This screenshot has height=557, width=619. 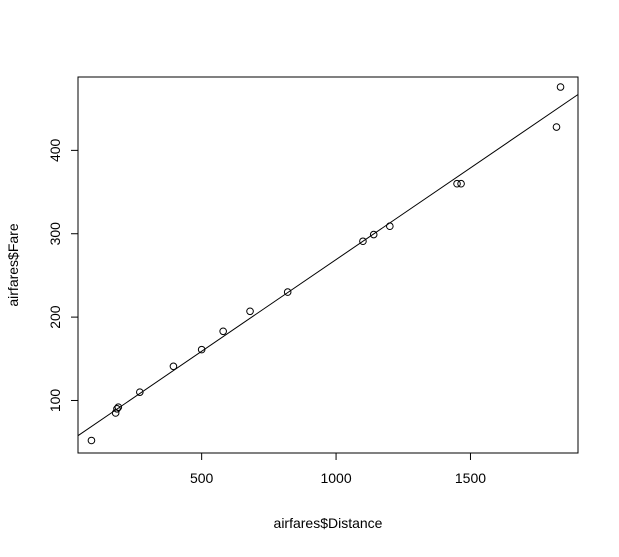 What do you see at coordinates (62, 275) in the screenshot?
I see `y-axis: 100 200 300 400` at bounding box center [62, 275].